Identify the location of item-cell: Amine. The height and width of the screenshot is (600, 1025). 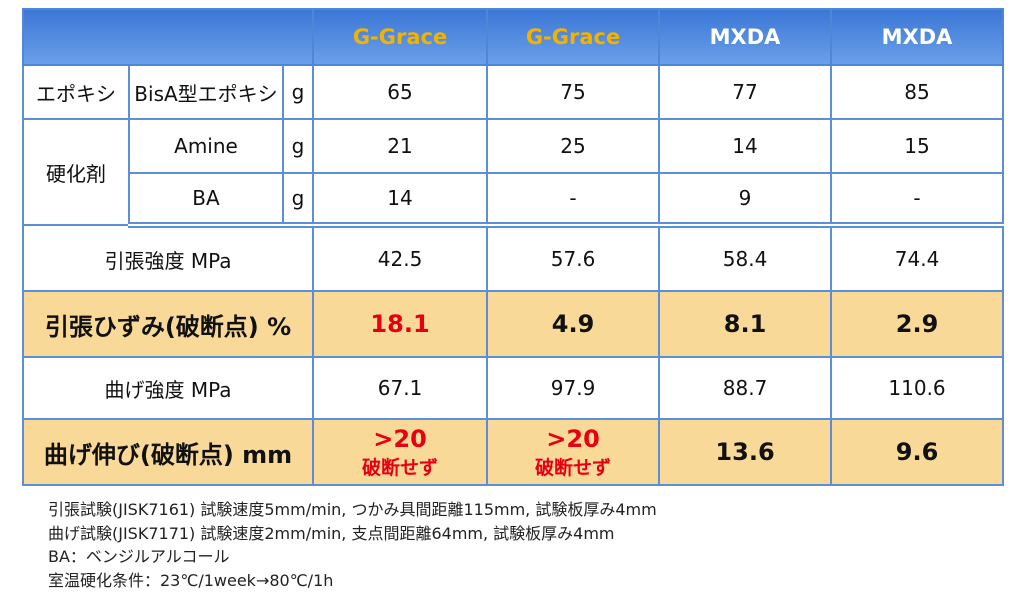
(206, 146).